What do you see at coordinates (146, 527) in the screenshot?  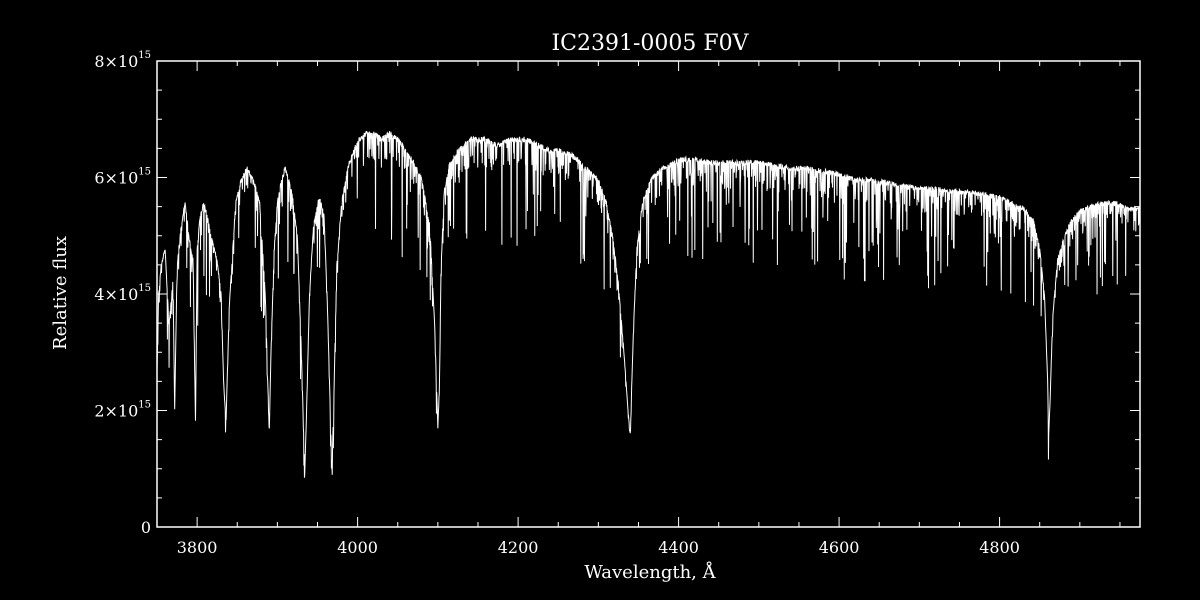 I see `y-tick-label: 0` at bounding box center [146, 527].